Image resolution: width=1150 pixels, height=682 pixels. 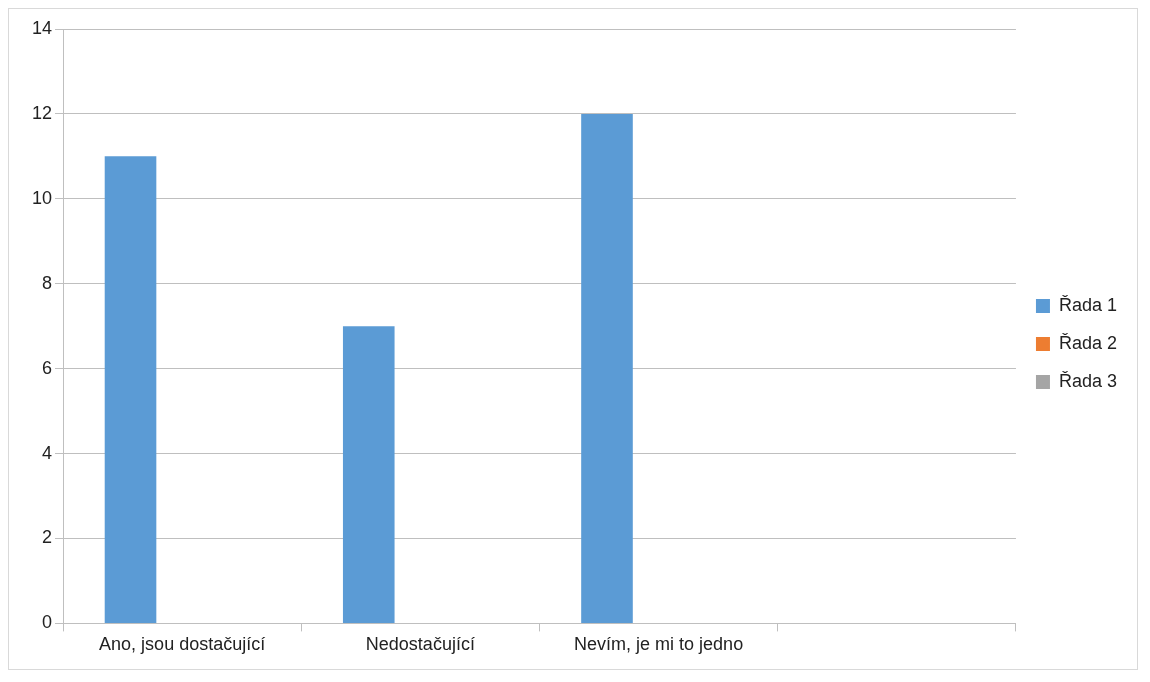 I want to click on y-tick-label: 0, so click(x=47, y=622).